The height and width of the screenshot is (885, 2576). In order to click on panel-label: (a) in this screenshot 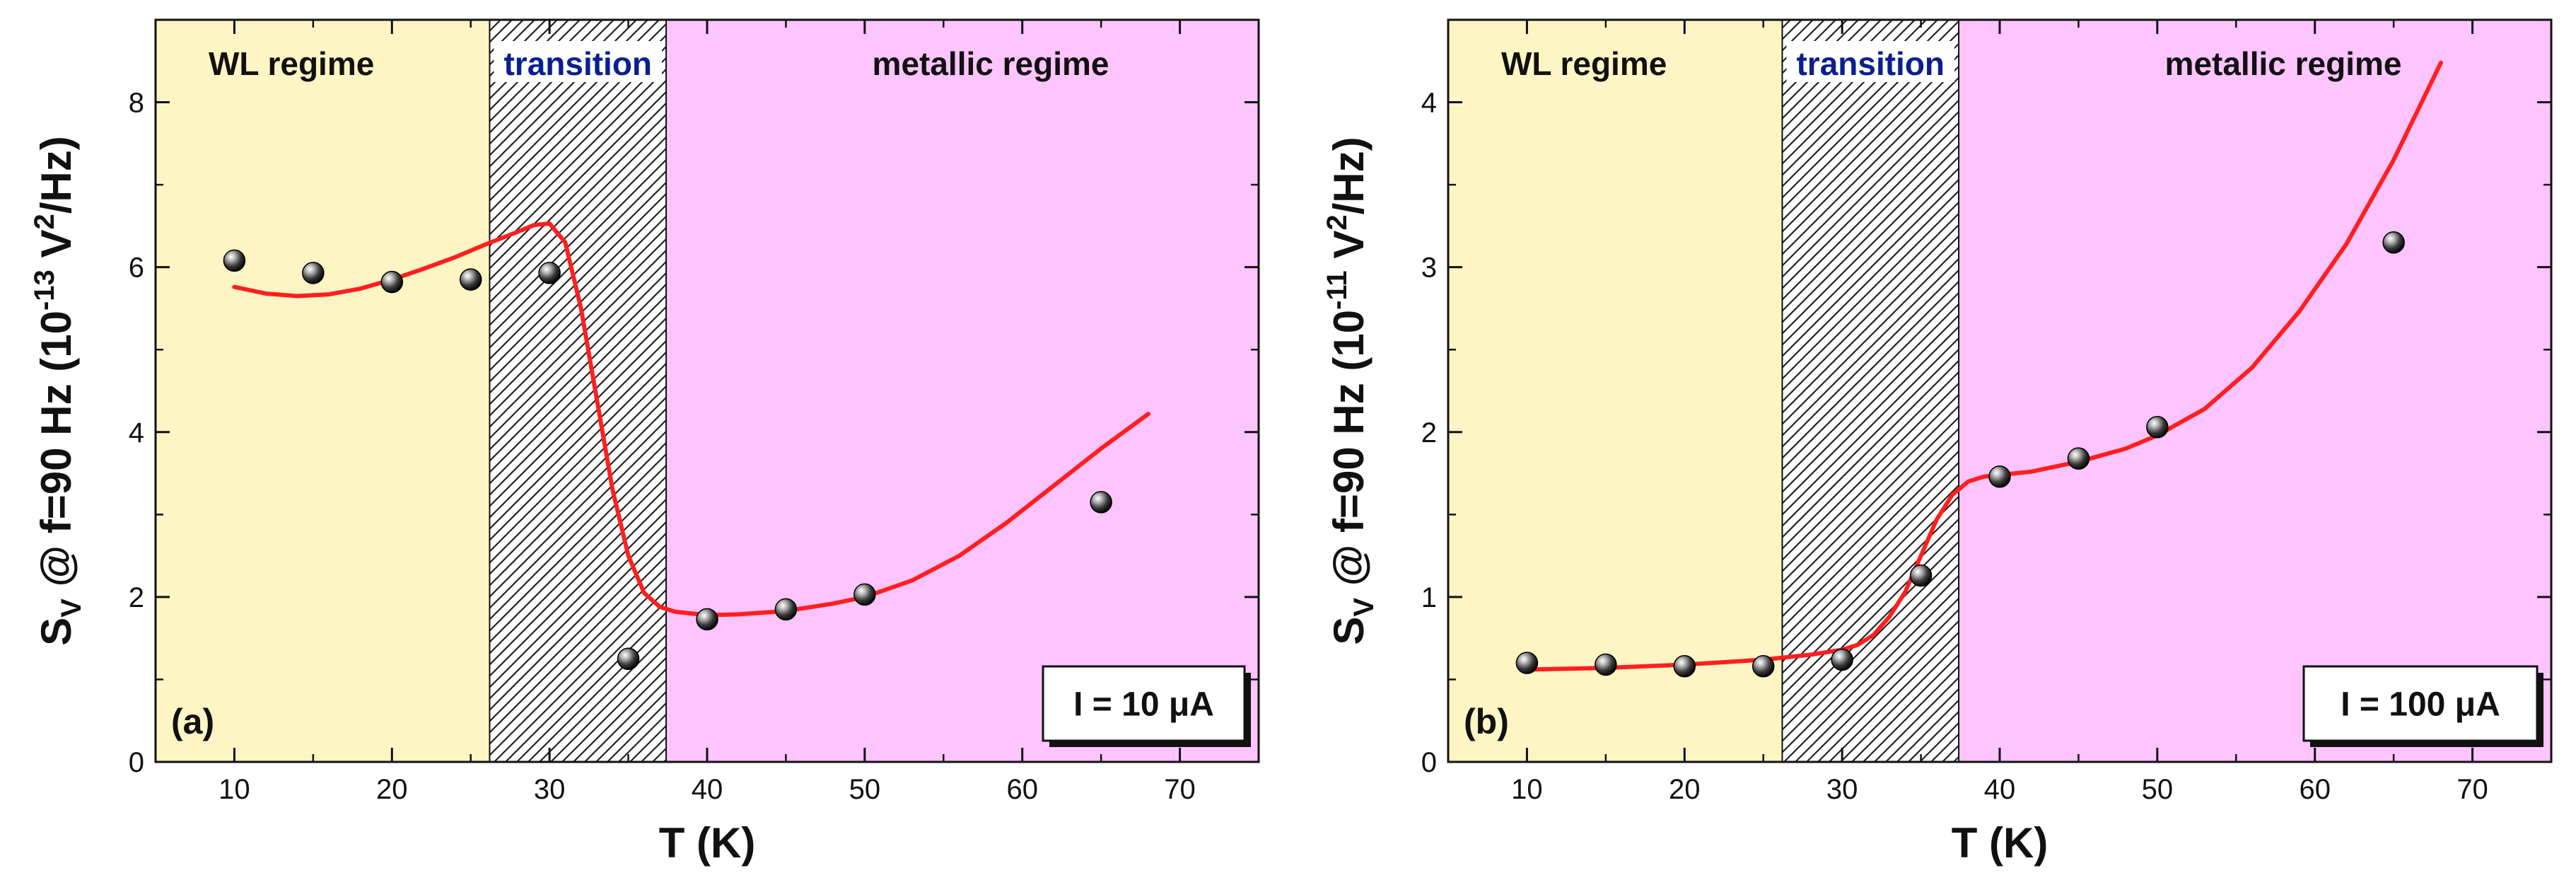, I will do `click(192, 721)`.